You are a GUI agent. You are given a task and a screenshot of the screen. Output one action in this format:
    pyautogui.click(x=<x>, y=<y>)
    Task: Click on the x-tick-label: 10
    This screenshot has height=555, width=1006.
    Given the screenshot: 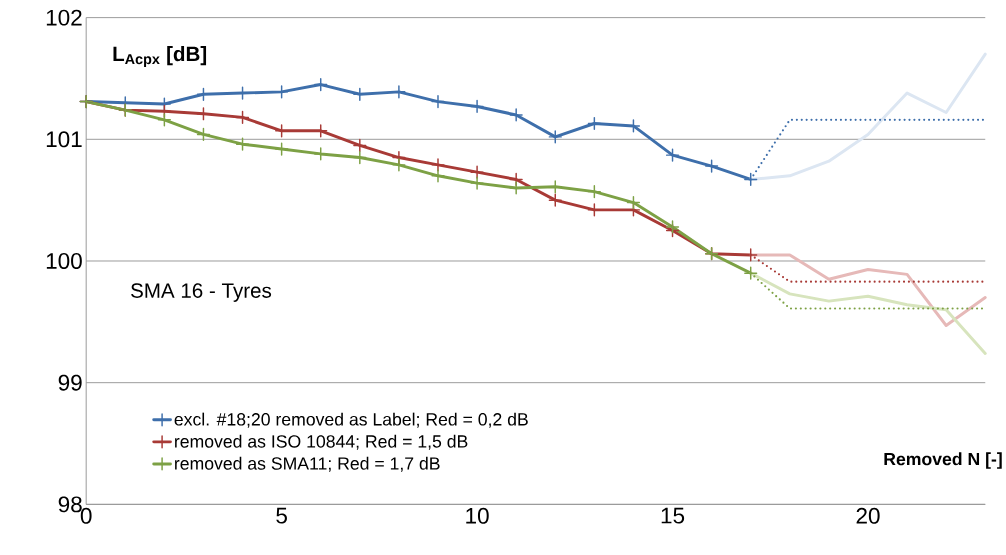 What is the action you would take?
    pyautogui.click(x=477, y=515)
    